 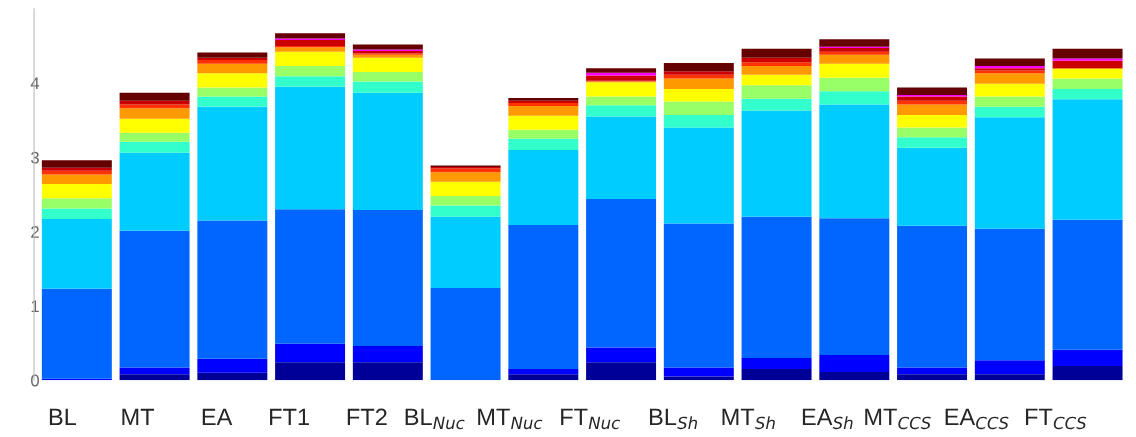 What do you see at coordinates (590, 419) in the screenshot?
I see `x-tick-label: FT$_{Nuc}$` at bounding box center [590, 419].